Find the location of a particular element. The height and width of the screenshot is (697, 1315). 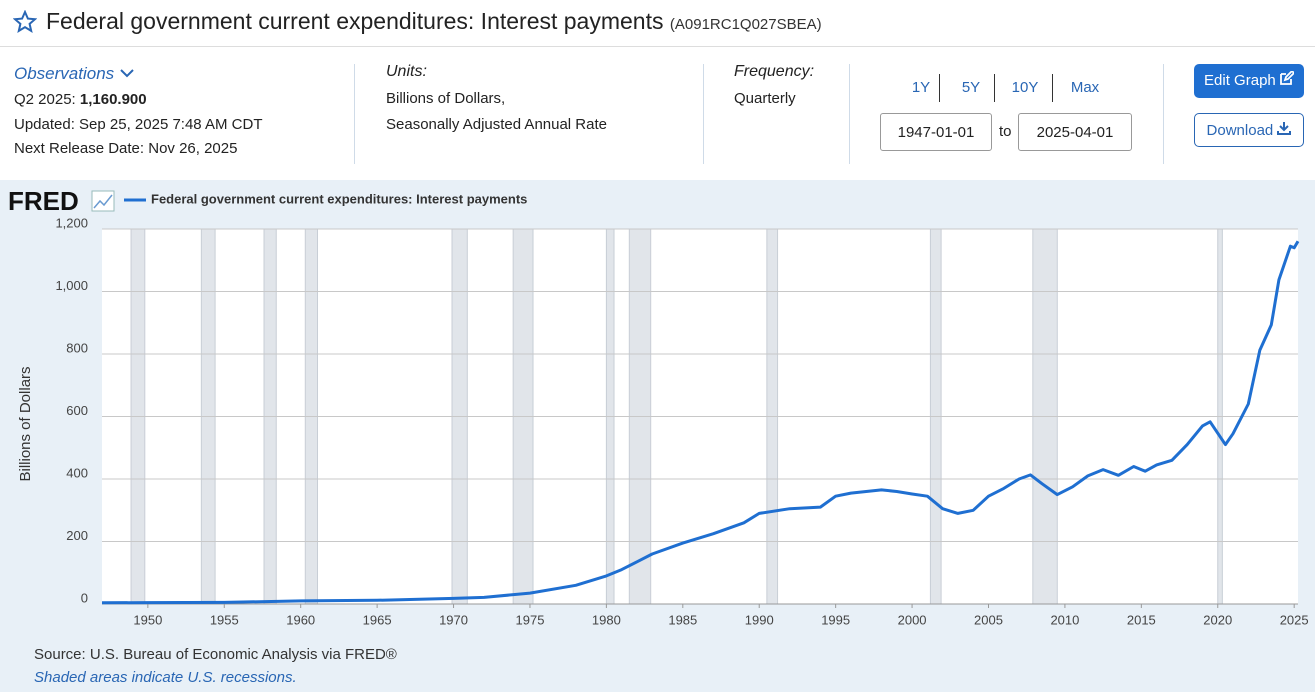

latest-observation: Q2 2025: 1,160.900 is located at coordinates (80, 99).